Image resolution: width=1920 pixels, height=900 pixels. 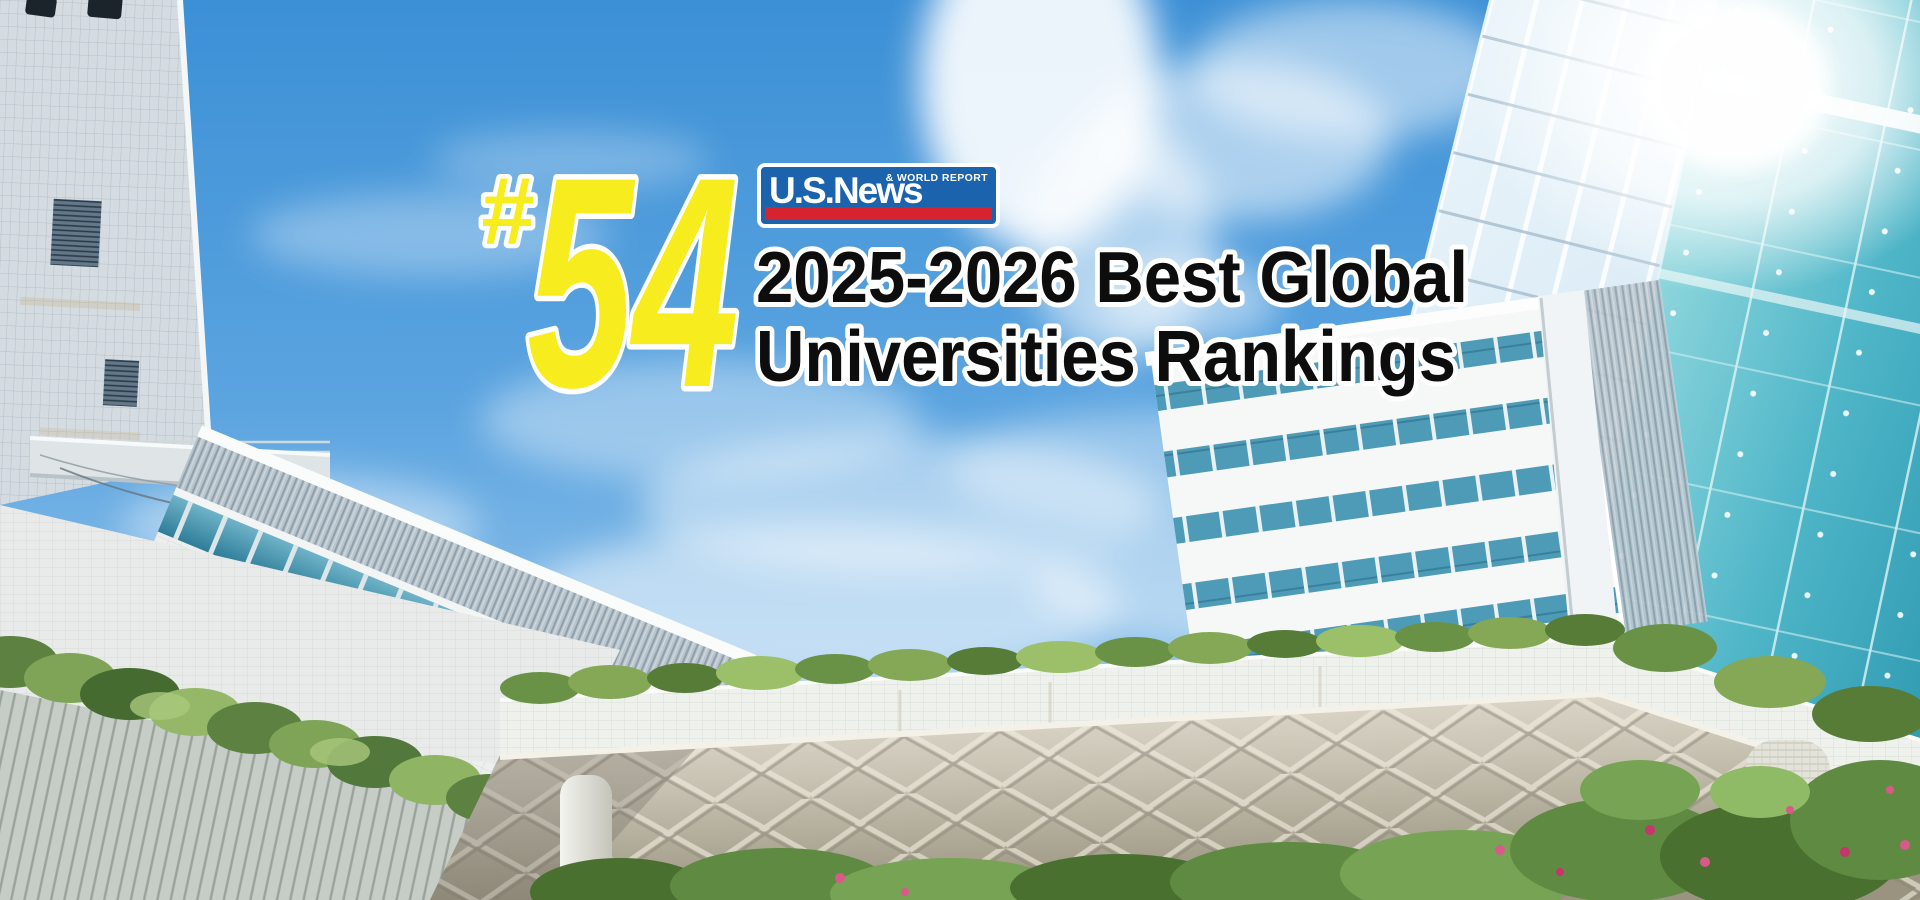 I want to click on sun-glare, so click(x=1697, y=147).